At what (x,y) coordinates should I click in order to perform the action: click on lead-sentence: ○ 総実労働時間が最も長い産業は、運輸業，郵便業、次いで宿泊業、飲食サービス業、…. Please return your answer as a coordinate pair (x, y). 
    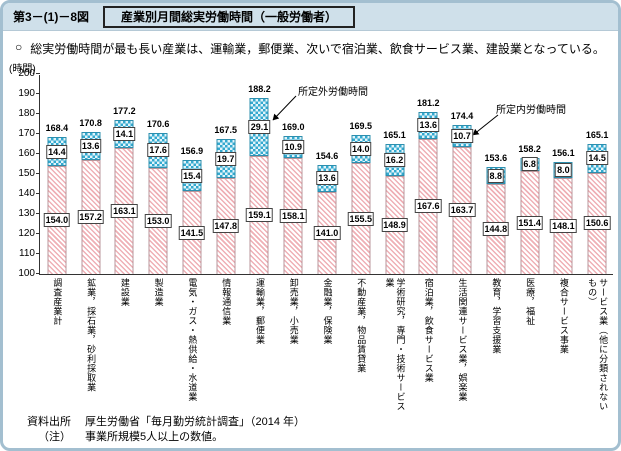
    Looking at the image, I should click on (313, 48).